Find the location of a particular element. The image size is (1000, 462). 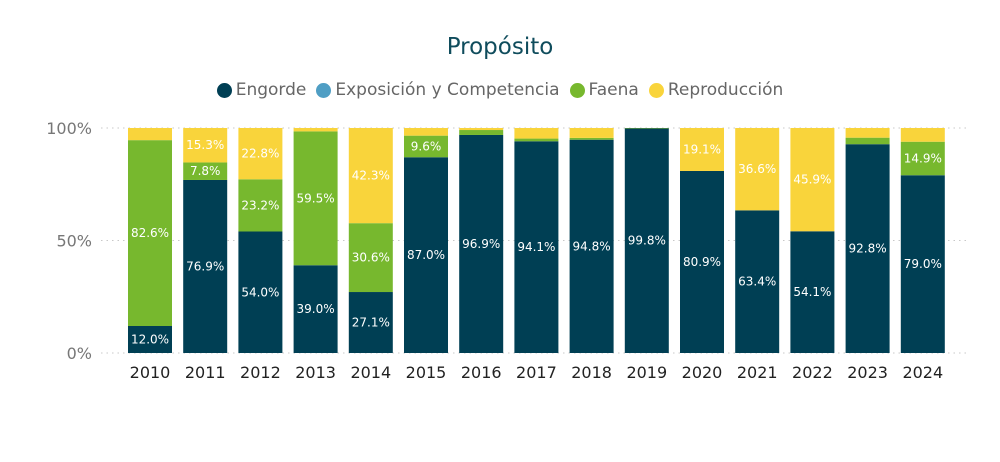

data-label: 27.1% is located at coordinates (371, 323).